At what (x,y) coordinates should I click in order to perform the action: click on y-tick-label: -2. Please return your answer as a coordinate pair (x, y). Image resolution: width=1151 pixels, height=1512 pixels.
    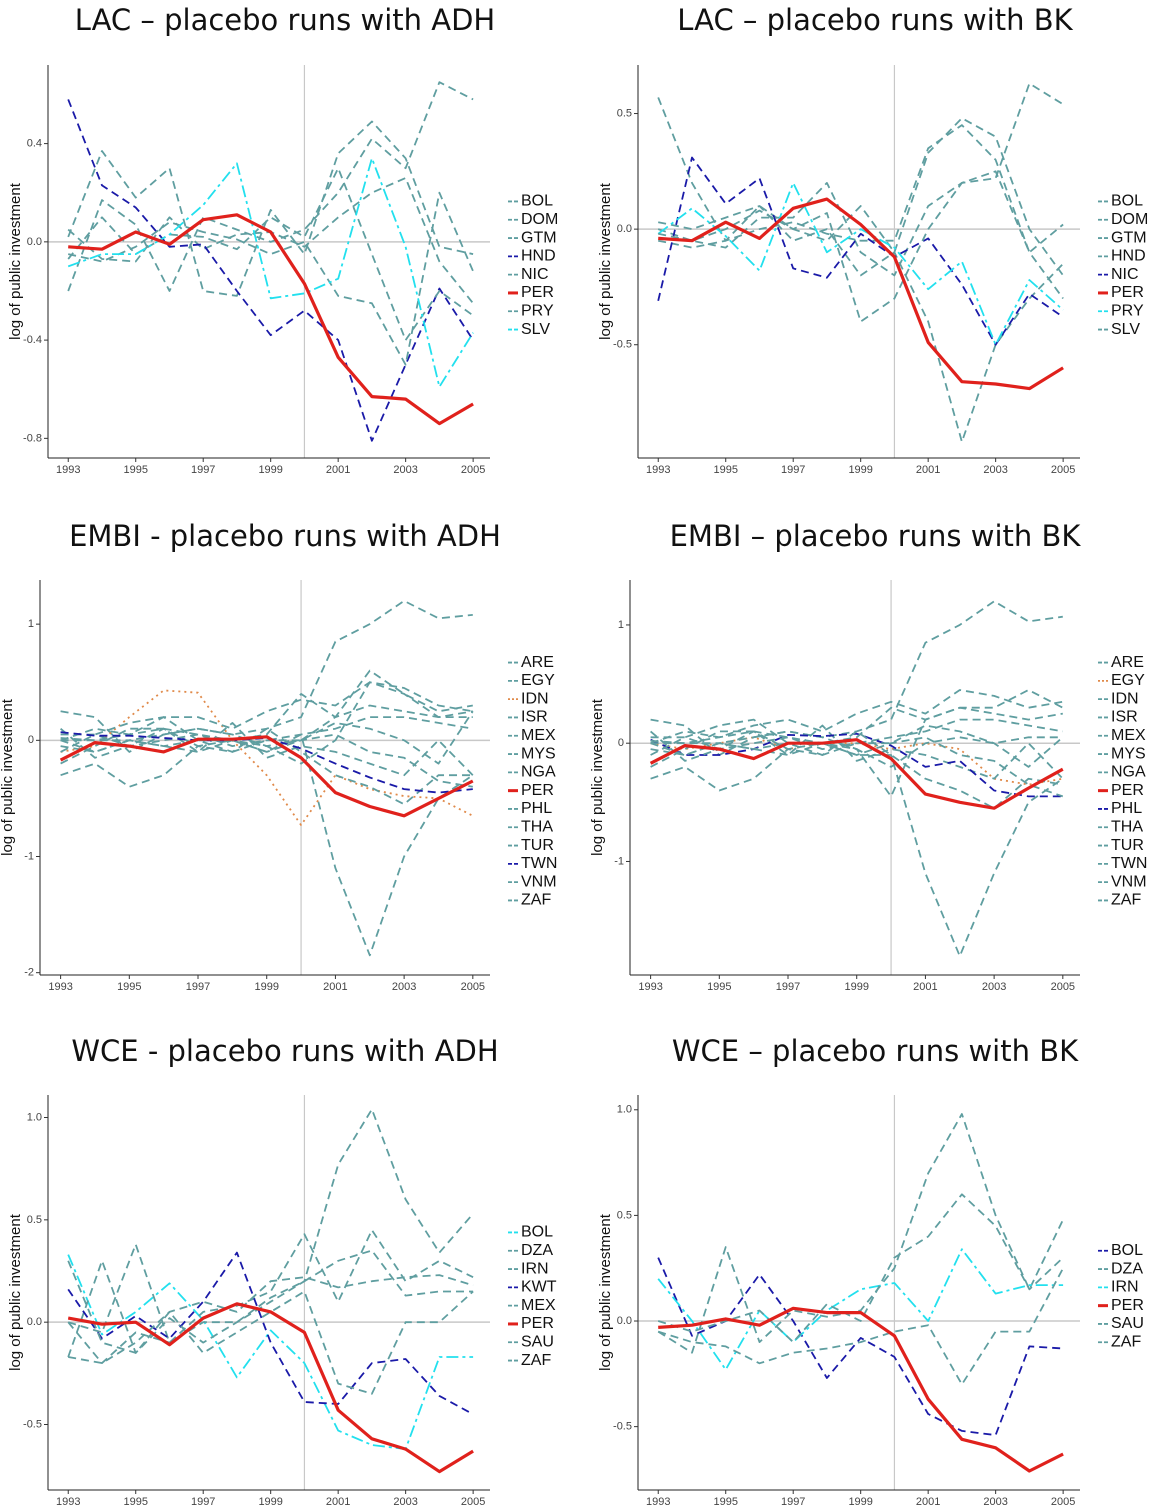
    Looking at the image, I should click on (29, 973).